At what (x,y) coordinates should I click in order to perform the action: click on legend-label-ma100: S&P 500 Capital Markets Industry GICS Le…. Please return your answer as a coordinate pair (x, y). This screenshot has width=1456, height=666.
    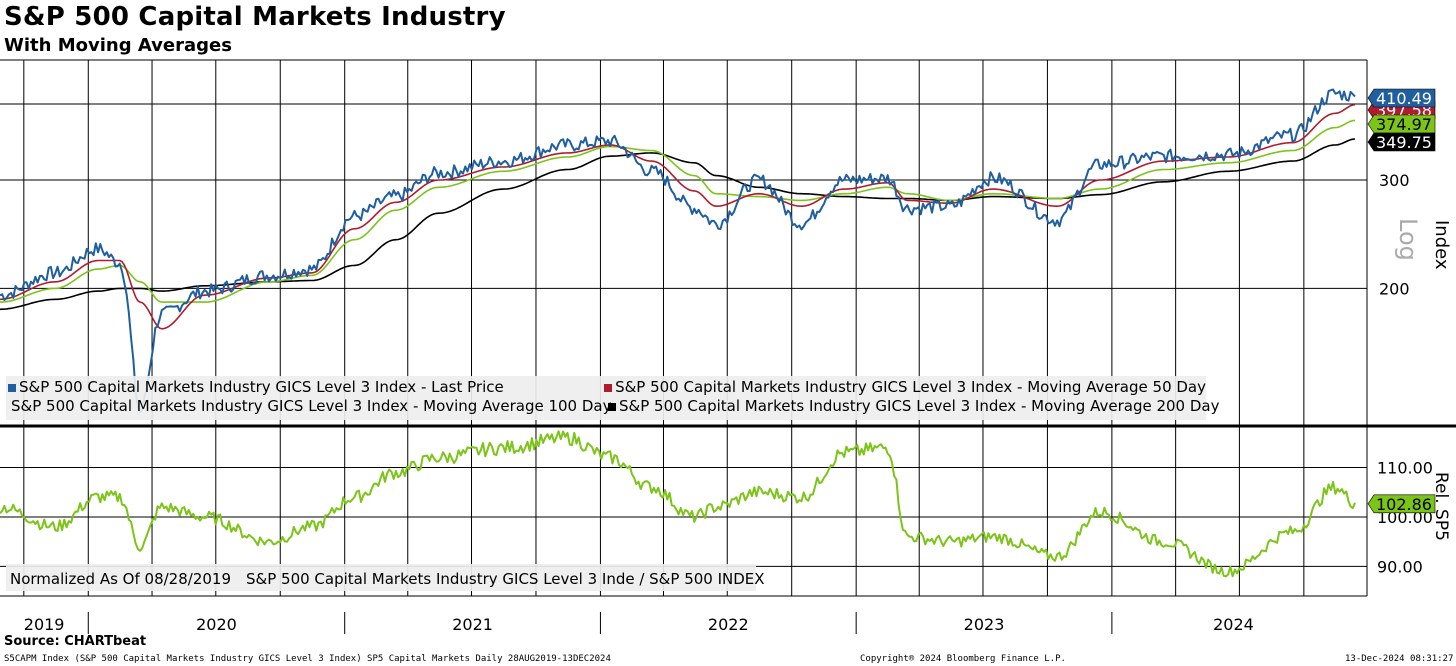
    Looking at the image, I should click on (311, 406).